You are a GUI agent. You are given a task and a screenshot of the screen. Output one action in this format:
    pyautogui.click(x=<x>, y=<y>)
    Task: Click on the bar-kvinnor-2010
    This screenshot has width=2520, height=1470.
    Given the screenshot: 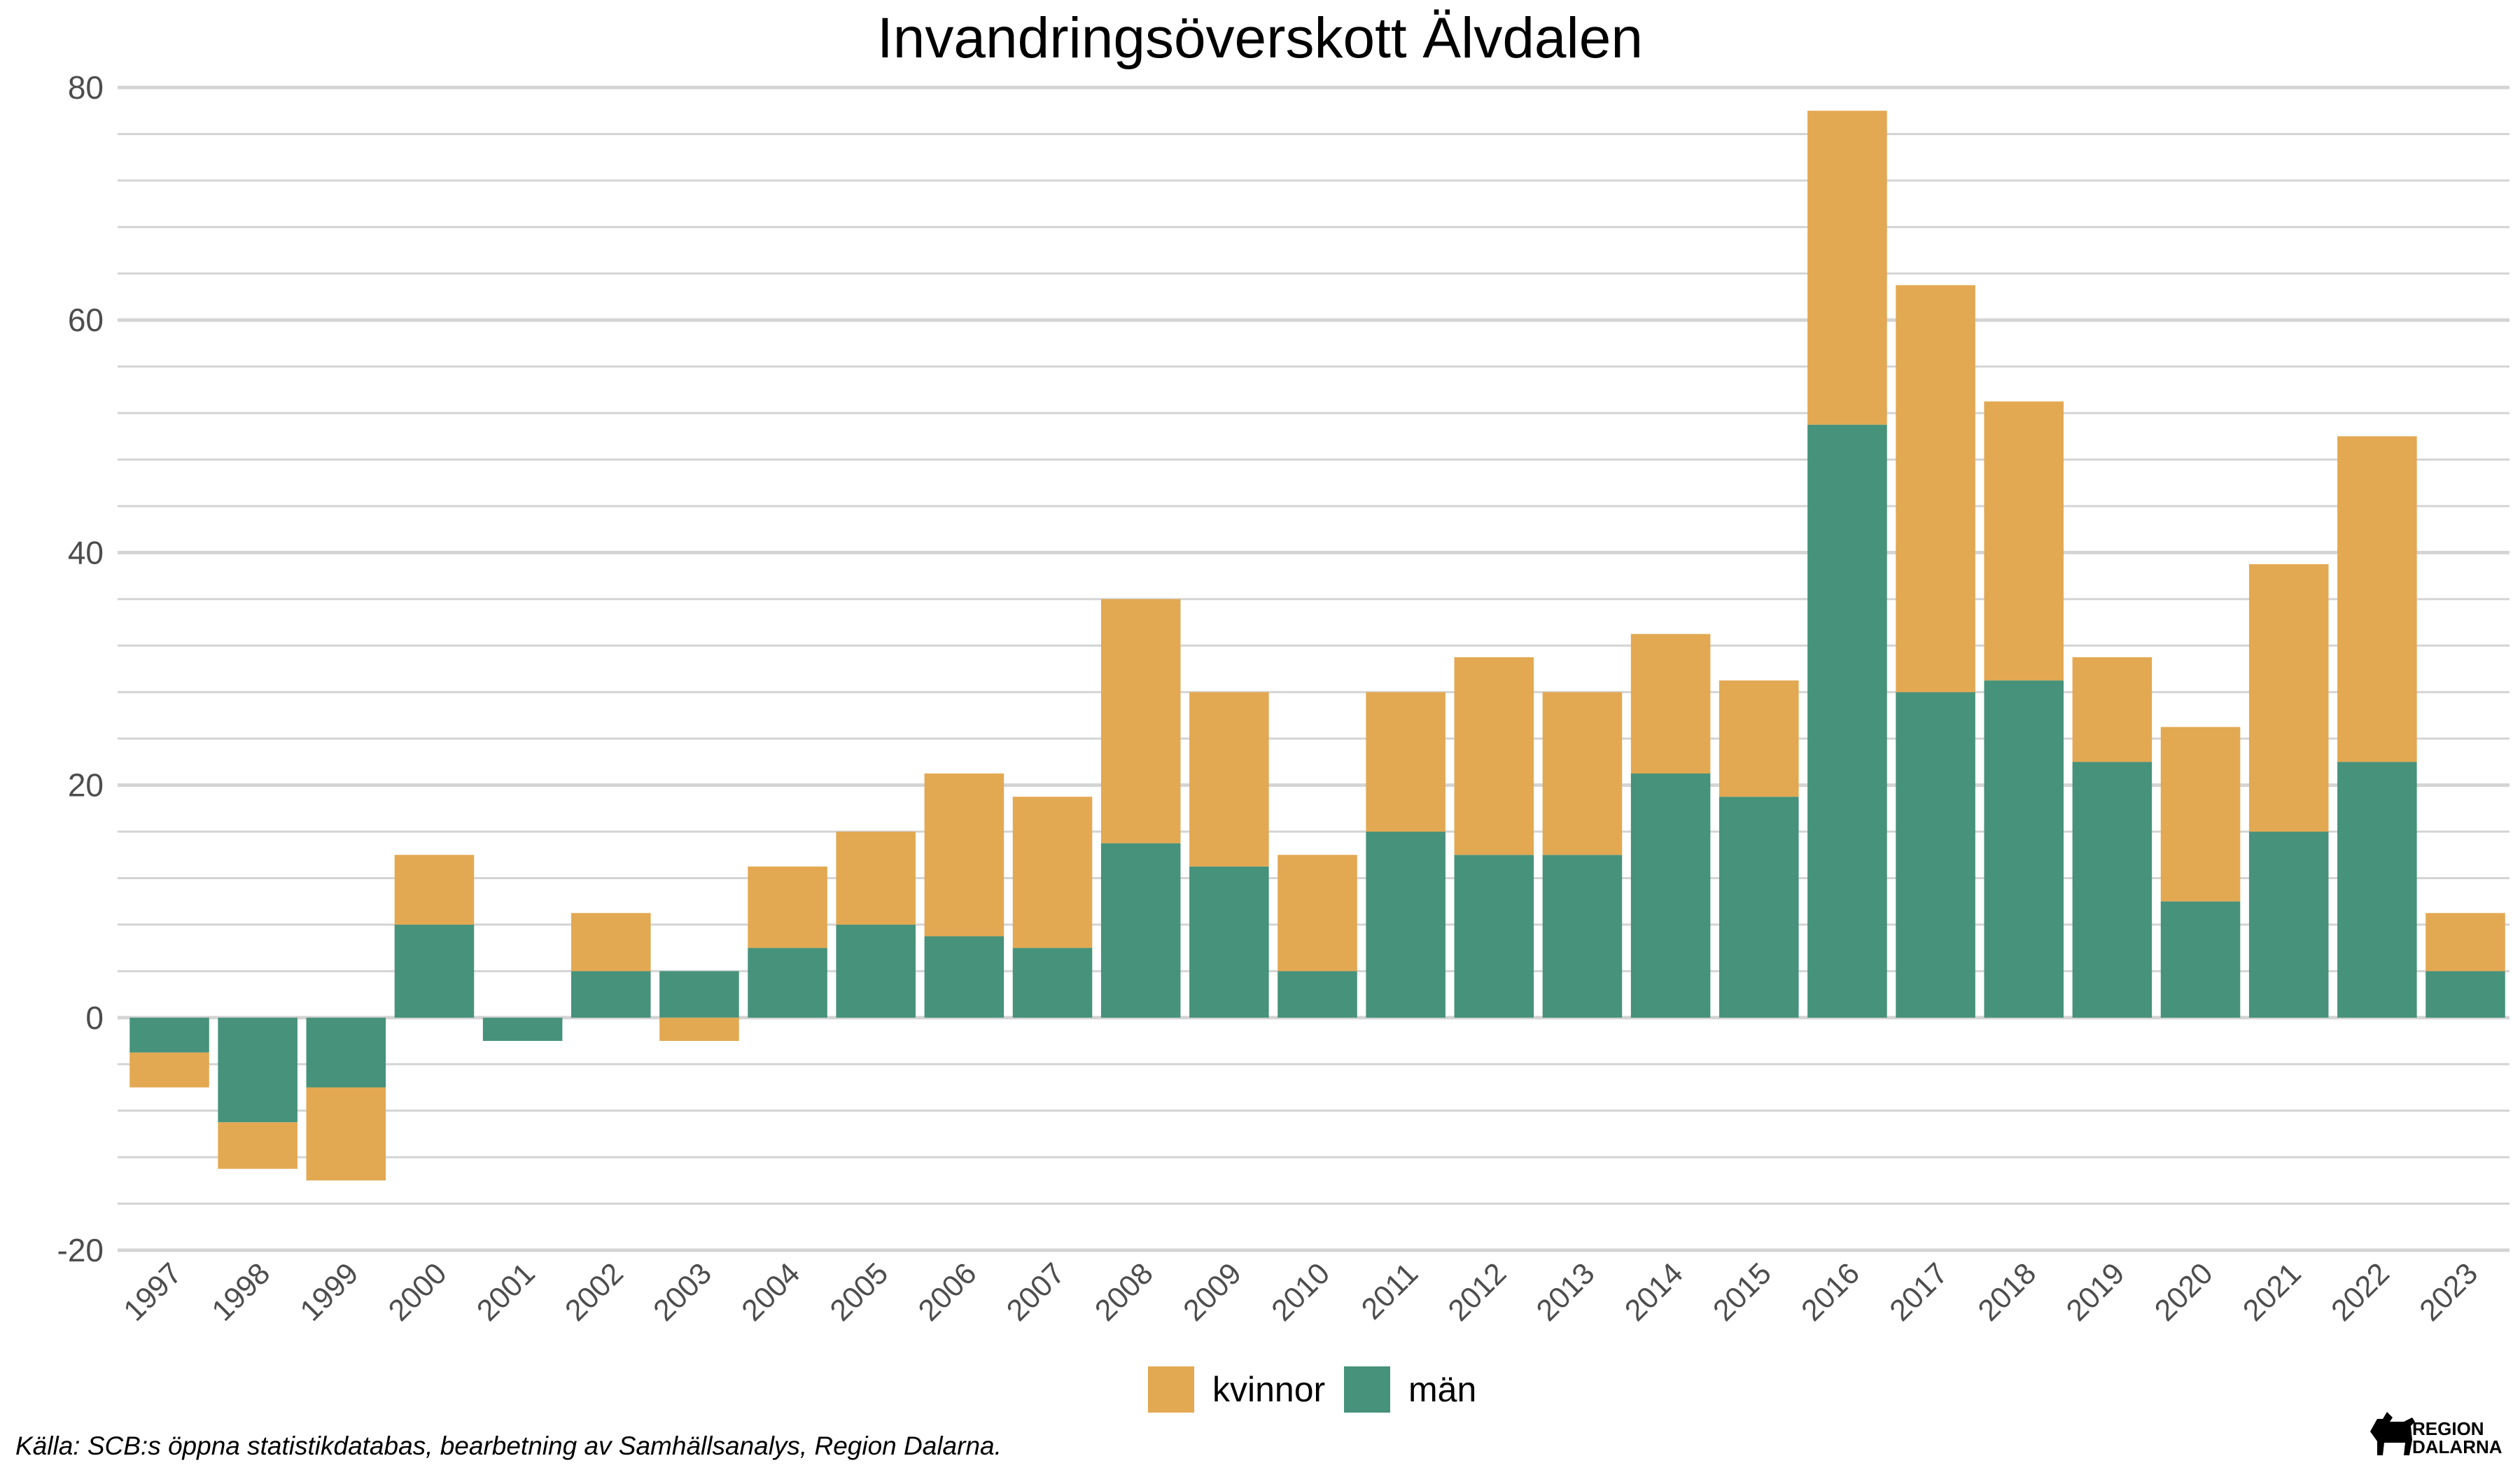 What is the action you would take?
    pyautogui.click(x=1317, y=913)
    